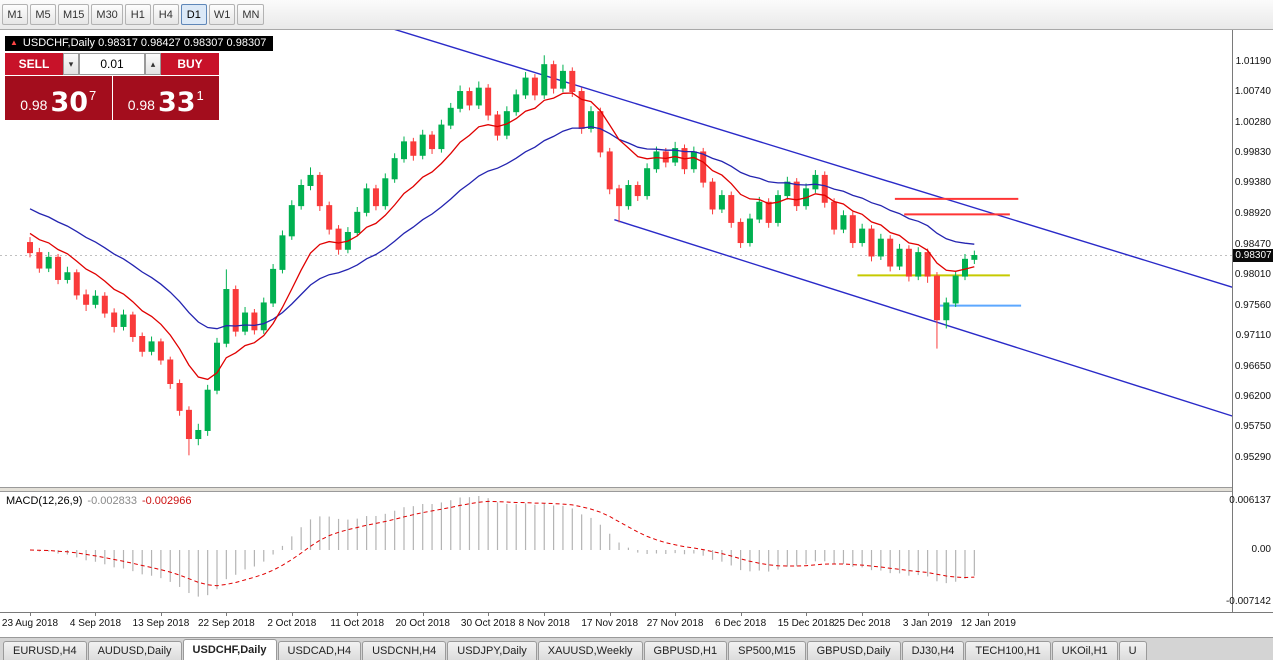  What do you see at coordinates (1132, 650) in the screenshot?
I see `chart-tab-u: U` at bounding box center [1132, 650].